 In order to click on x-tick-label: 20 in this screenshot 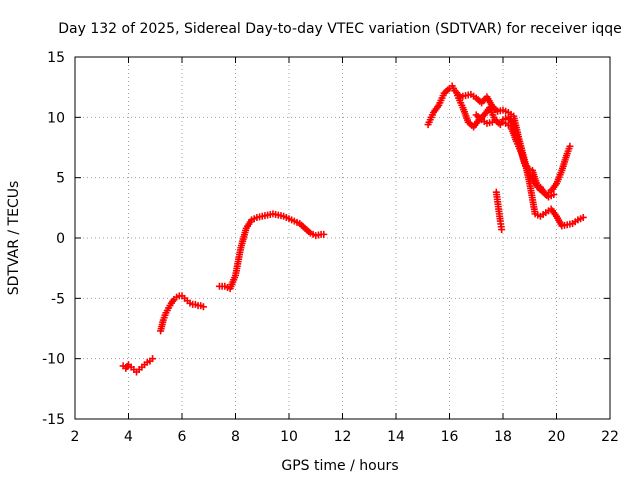, I will do `click(557, 437)`.